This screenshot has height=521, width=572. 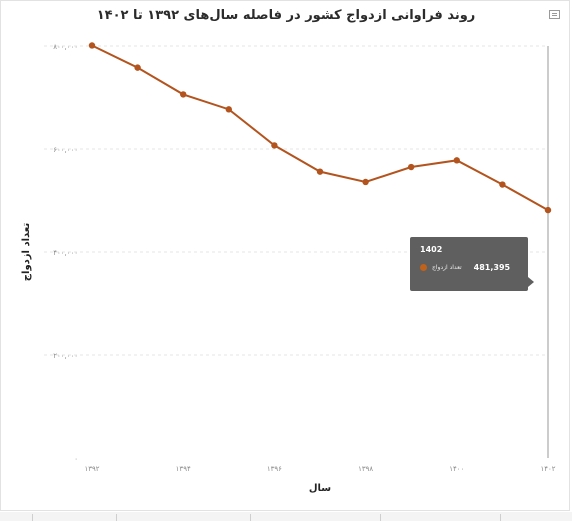 I want to click on y-tick-label: ۴۰۰,۰۰۰, so click(x=65, y=253).